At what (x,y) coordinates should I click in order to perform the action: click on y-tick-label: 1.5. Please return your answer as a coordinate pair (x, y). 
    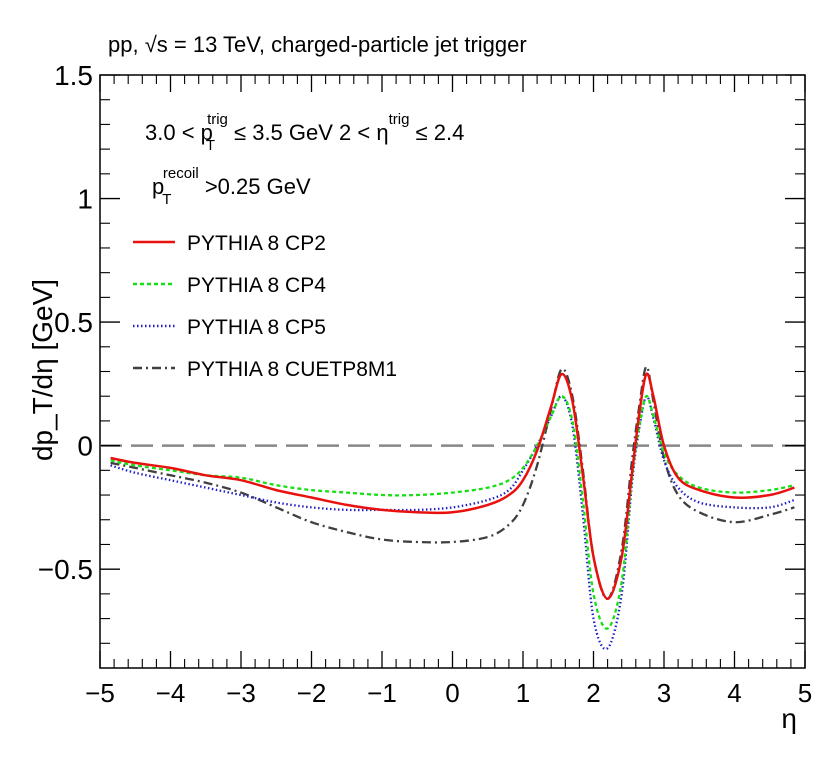
    Looking at the image, I should click on (73, 75).